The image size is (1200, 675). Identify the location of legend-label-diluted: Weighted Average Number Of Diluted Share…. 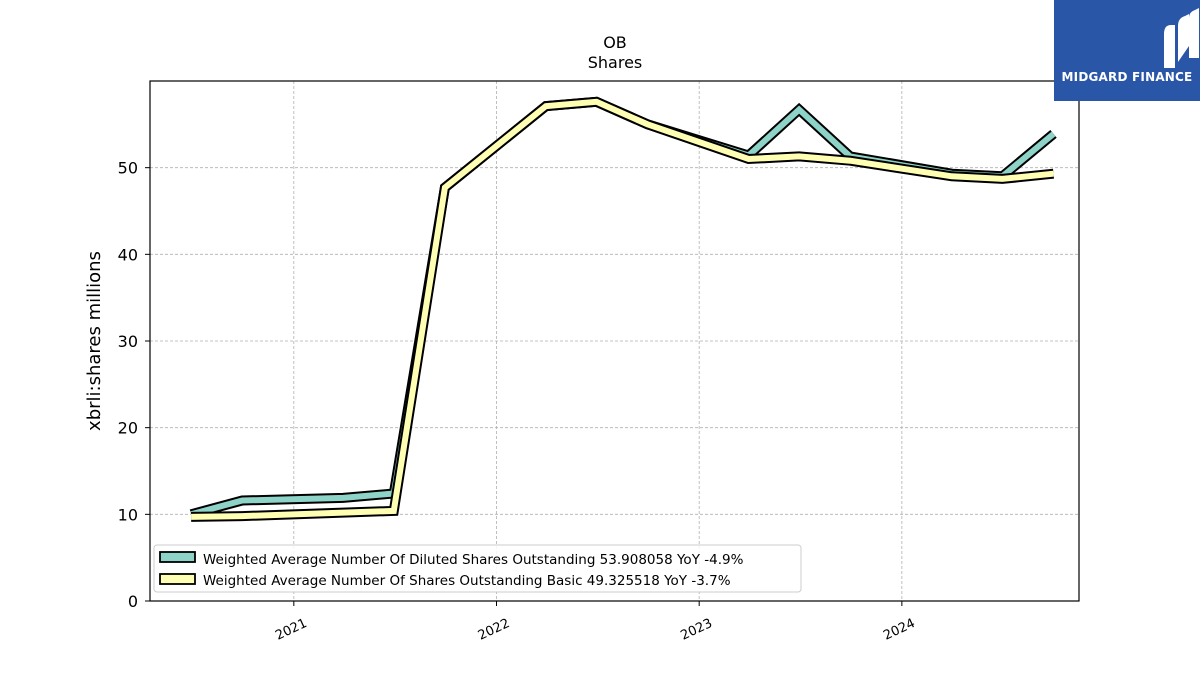
(473, 560).